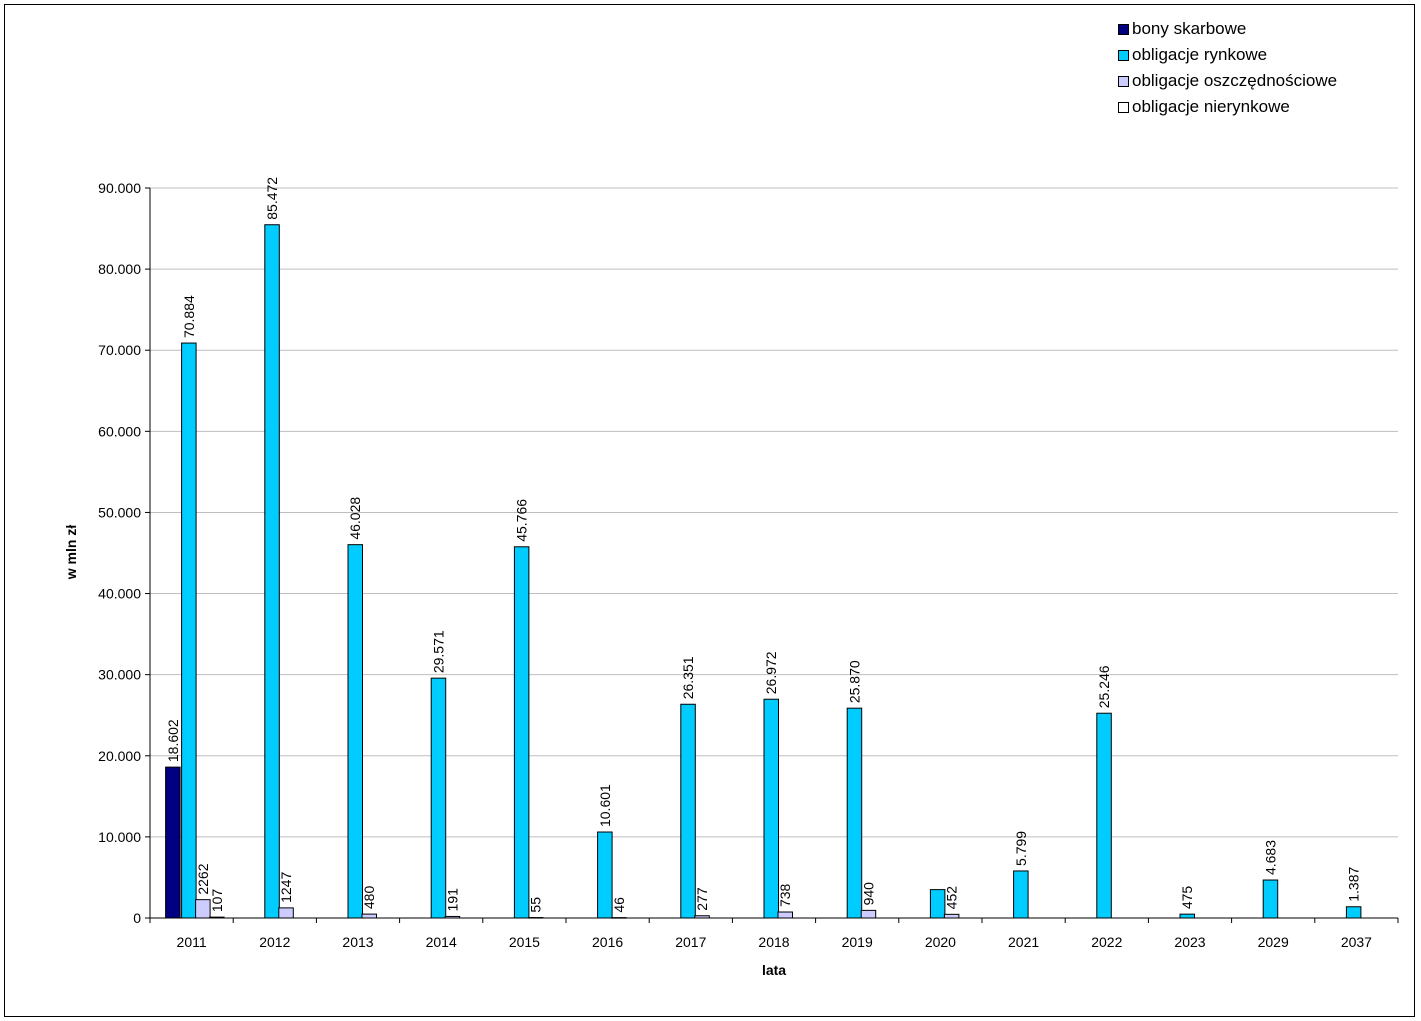  What do you see at coordinates (272, 198) in the screenshot?
I see `data-label: 85.472` at bounding box center [272, 198].